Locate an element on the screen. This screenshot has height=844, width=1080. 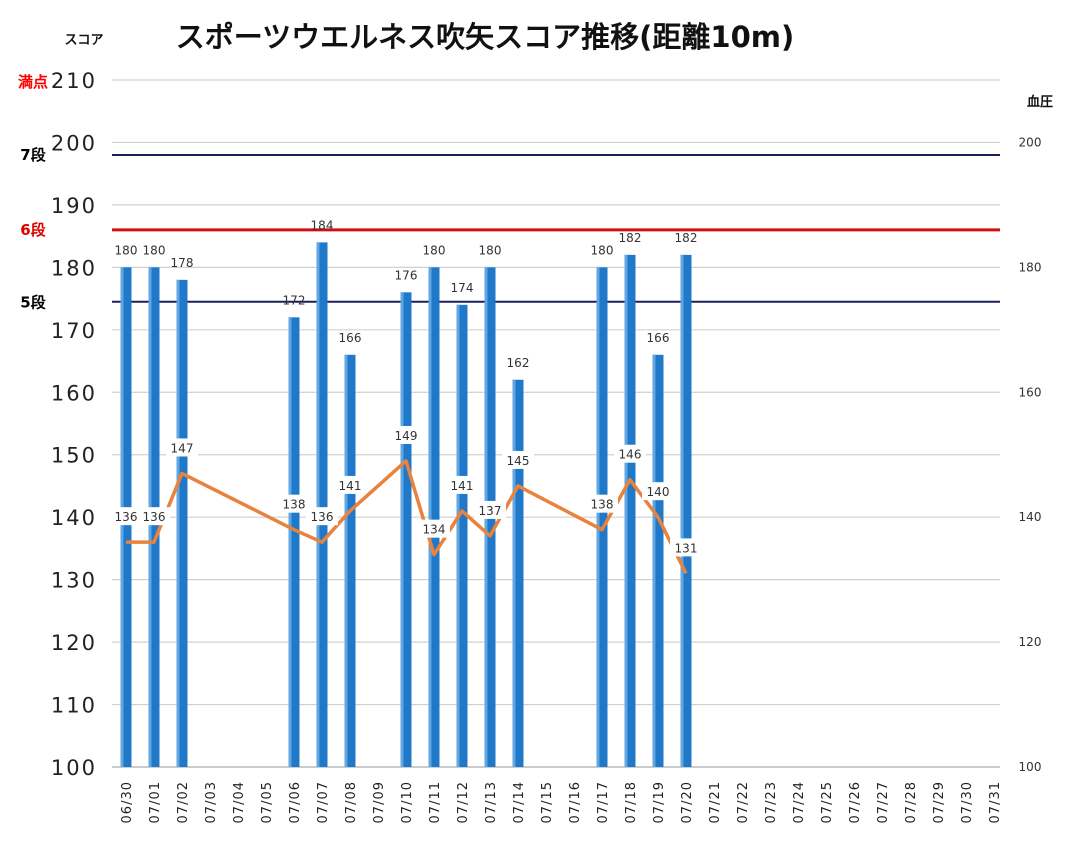
bar-value-label: 184 is located at coordinates (322, 225).